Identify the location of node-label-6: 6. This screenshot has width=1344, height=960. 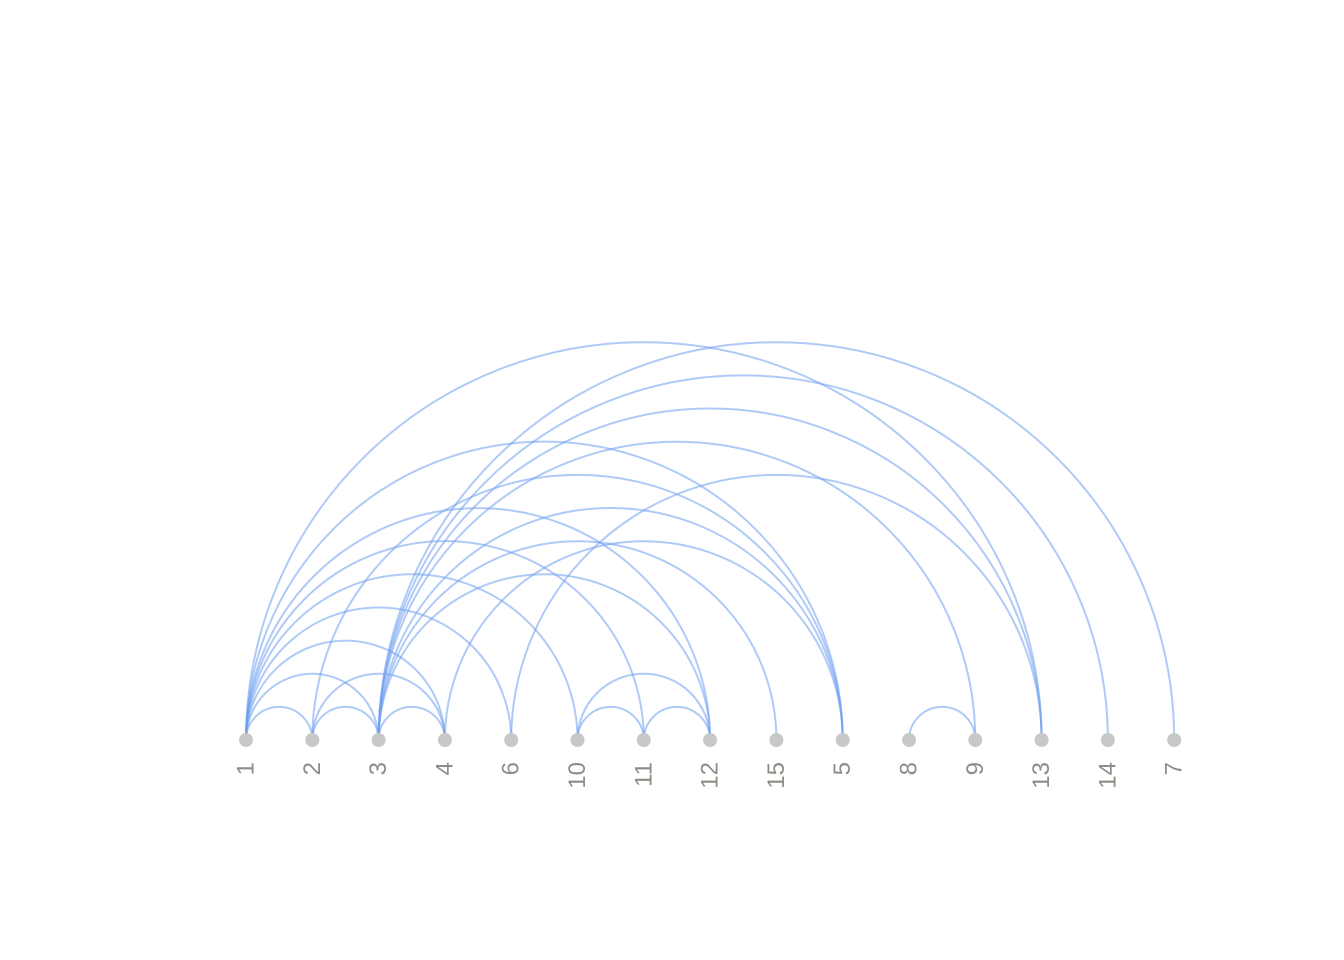
(511, 768).